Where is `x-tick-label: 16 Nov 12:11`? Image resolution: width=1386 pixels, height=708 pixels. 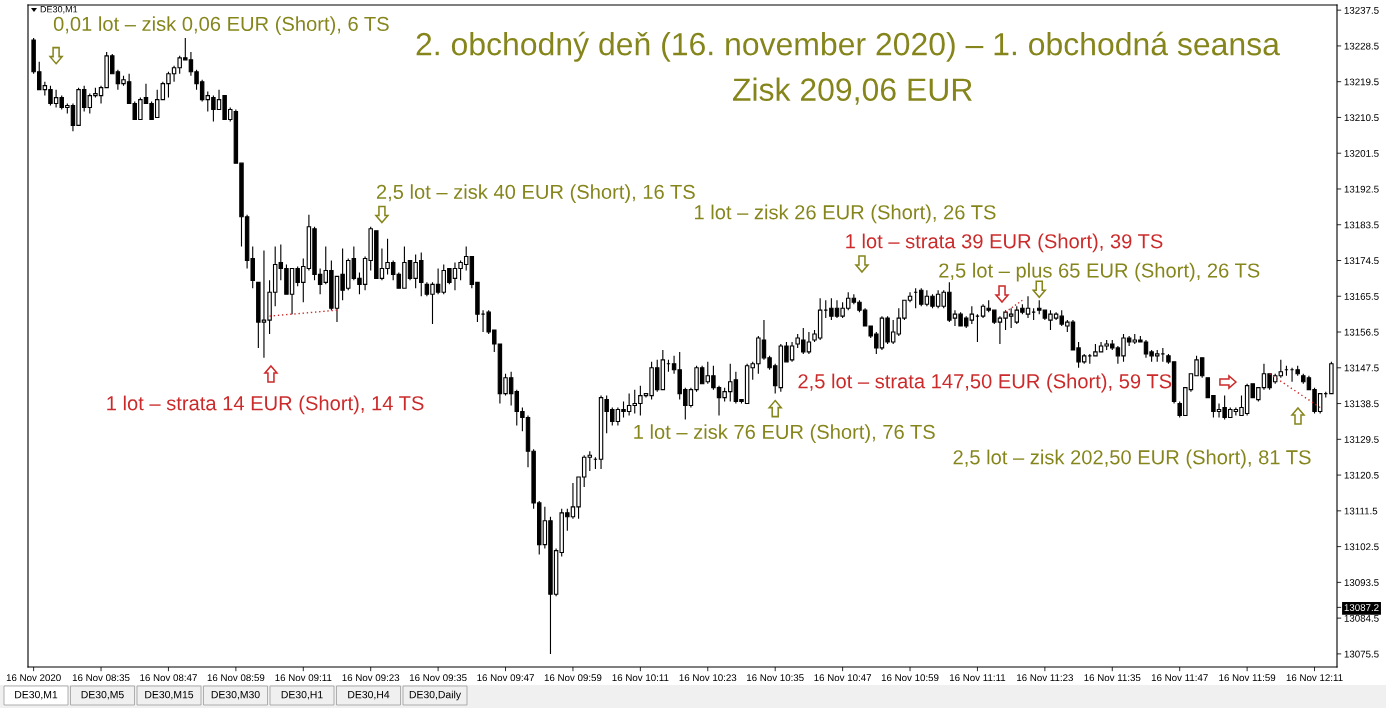
x-tick-label: 16 Nov 12:11 is located at coordinates (1314, 678).